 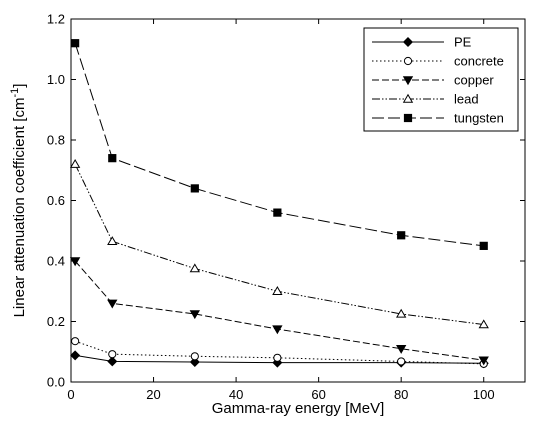 What do you see at coordinates (15, 93) in the screenshot?
I see `y-axis-label-superscript: -1` at bounding box center [15, 93].